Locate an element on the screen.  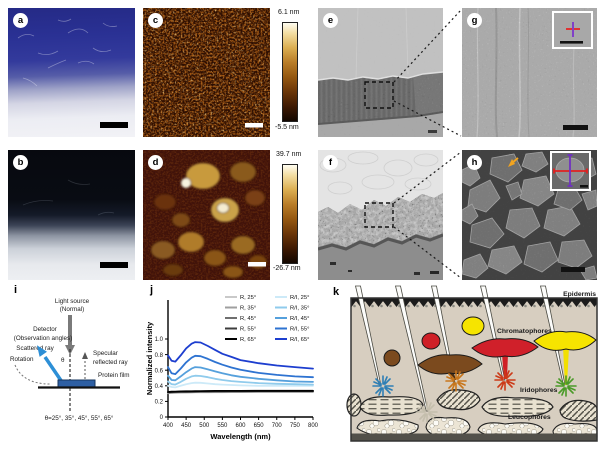
legend-label: R/I, 25° is located at coordinates (299, 298).